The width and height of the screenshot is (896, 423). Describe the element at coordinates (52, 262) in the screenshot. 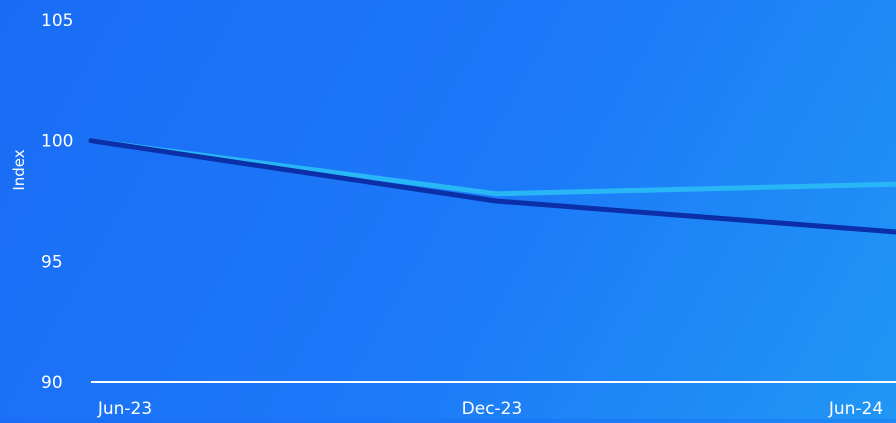

I see `y-tick-label: 95` at that location.